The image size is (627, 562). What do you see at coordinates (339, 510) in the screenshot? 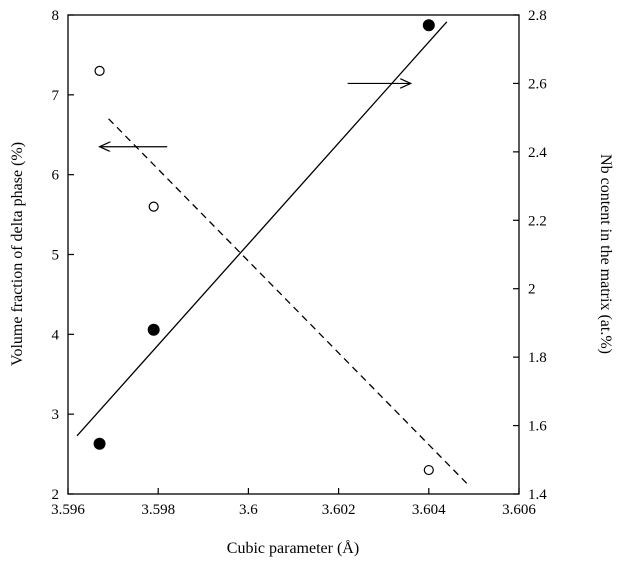
I see `x-tick-label: 3.602` at bounding box center [339, 510].